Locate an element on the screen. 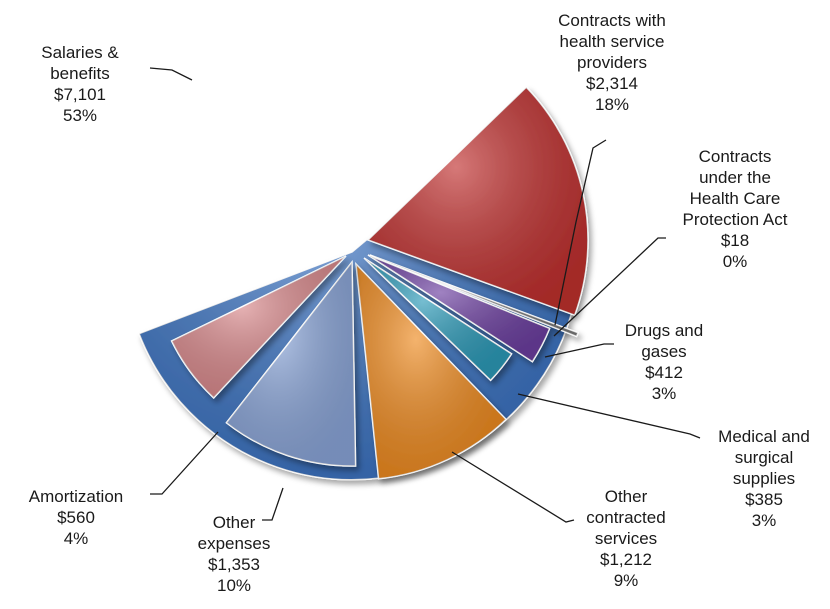  slice-label-line: Contracts with is located at coordinates (612, 20).